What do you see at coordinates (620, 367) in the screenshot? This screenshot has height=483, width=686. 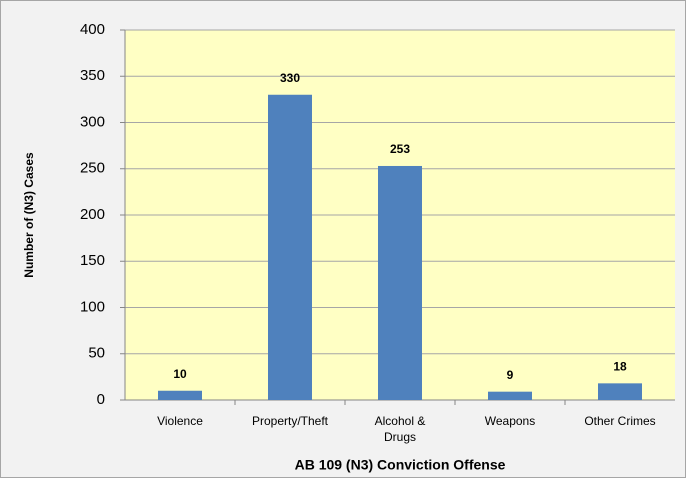 I see `data-label: 18` at bounding box center [620, 367].